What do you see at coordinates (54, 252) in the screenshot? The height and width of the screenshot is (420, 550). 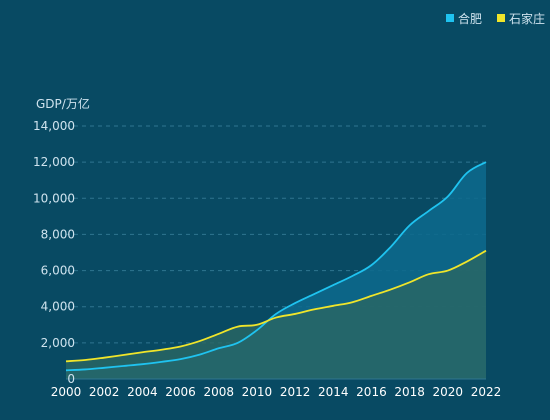 I see `y-tick-labels: 0 2,000 4,000 6,000 8,000 10,000 12,000 14,000` at bounding box center [54, 252].